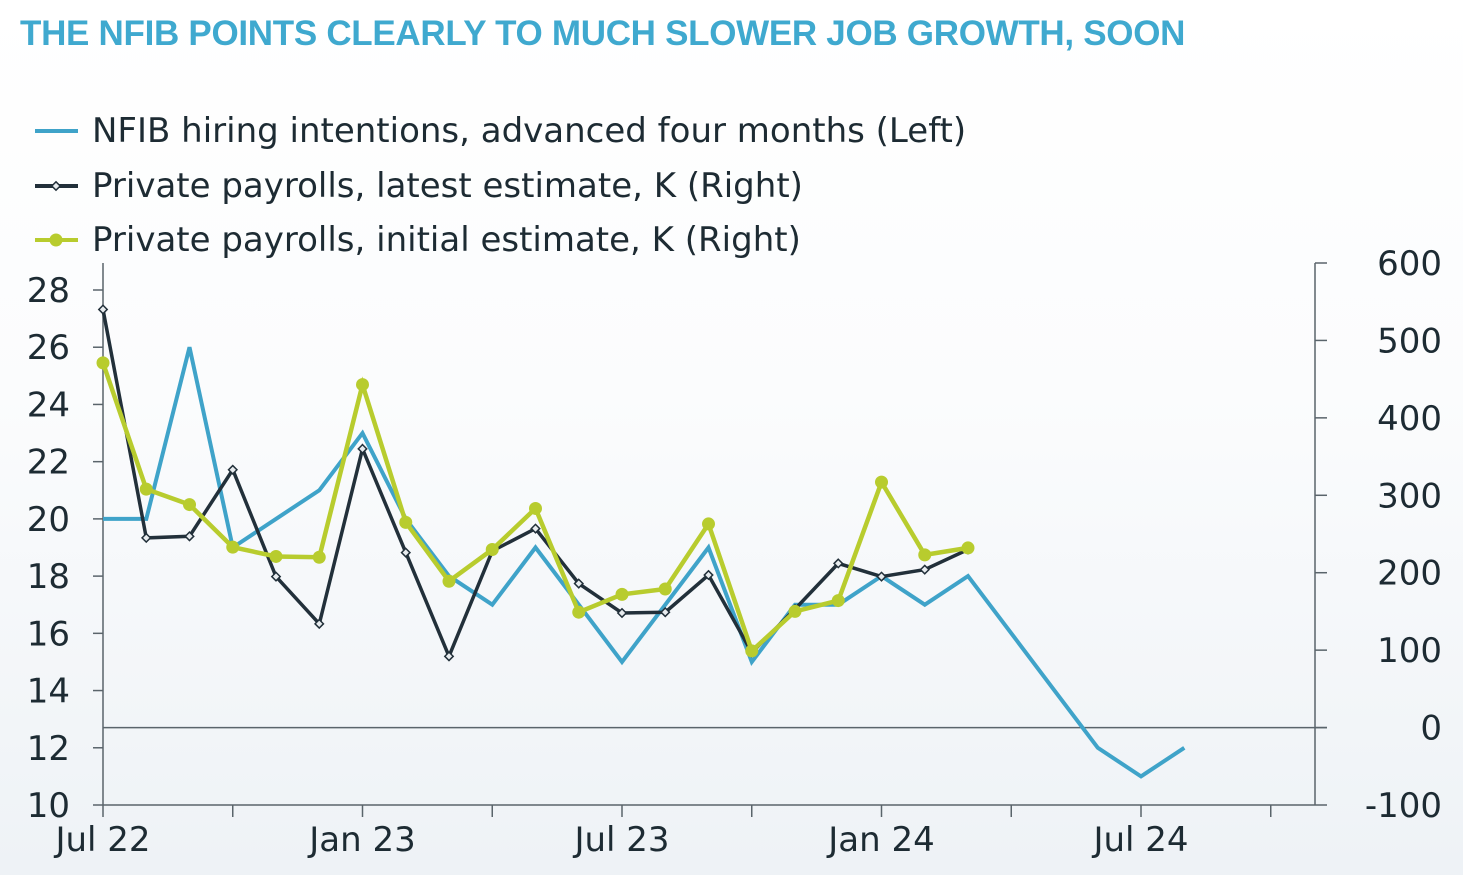  I want to click on left-axis-tick-label: 16, so click(48, 634).